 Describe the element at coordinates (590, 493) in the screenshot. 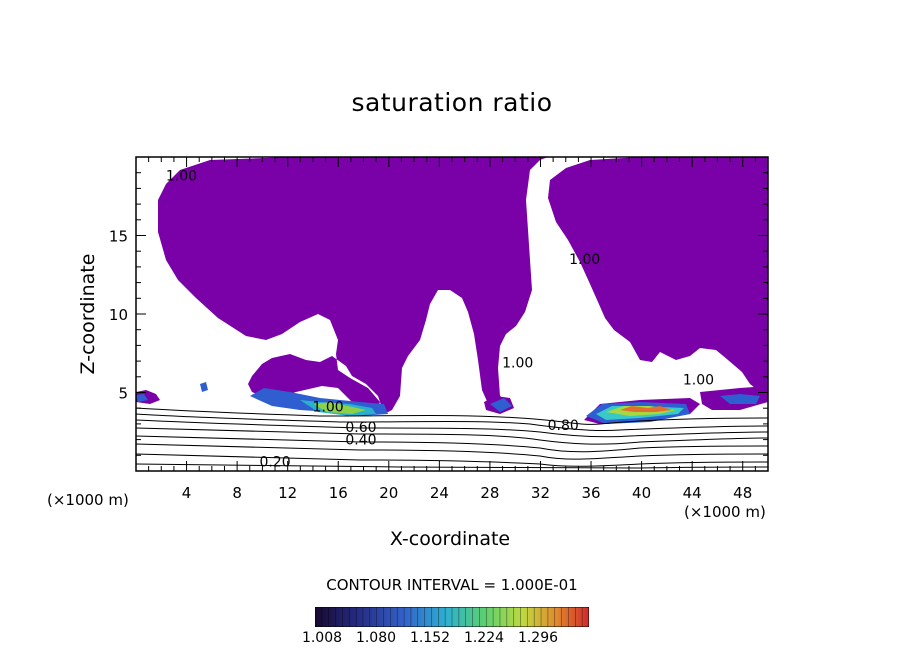

I see `x-tick-label: 36` at that location.